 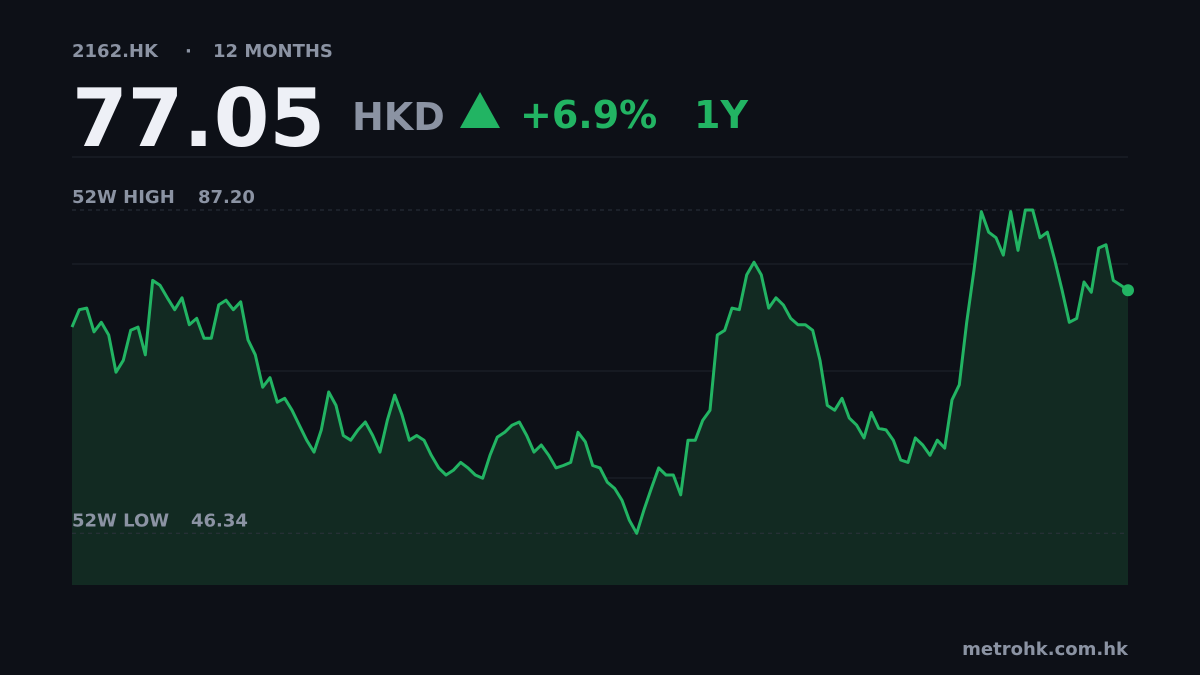 I want to click on low-value: 46.34, so click(x=219, y=520).